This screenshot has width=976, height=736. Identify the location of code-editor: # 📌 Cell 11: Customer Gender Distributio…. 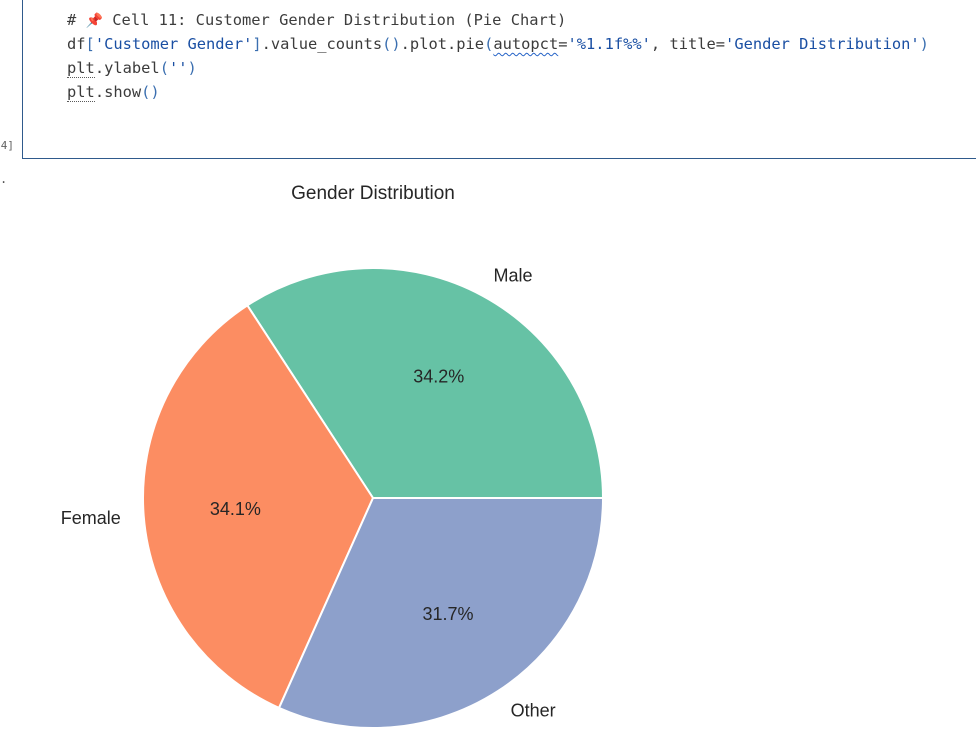
(498, 56).